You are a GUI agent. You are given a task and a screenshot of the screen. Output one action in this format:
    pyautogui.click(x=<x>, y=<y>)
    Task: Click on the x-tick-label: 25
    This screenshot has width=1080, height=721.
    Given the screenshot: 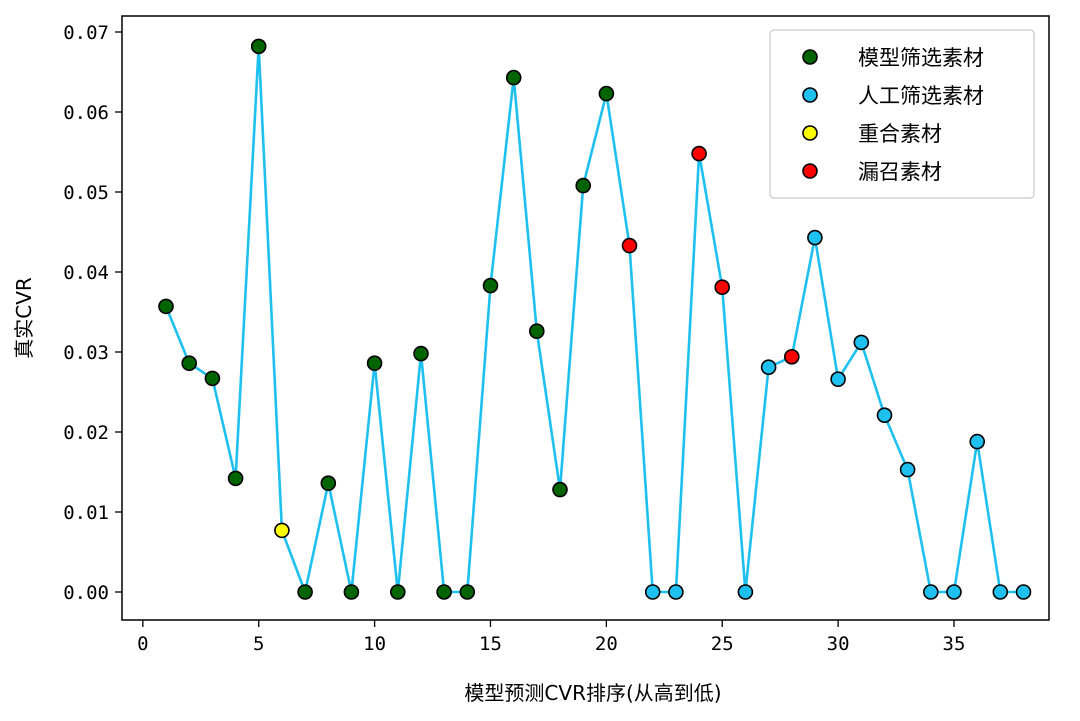 What is the action you would take?
    pyautogui.click(x=722, y=644)
    